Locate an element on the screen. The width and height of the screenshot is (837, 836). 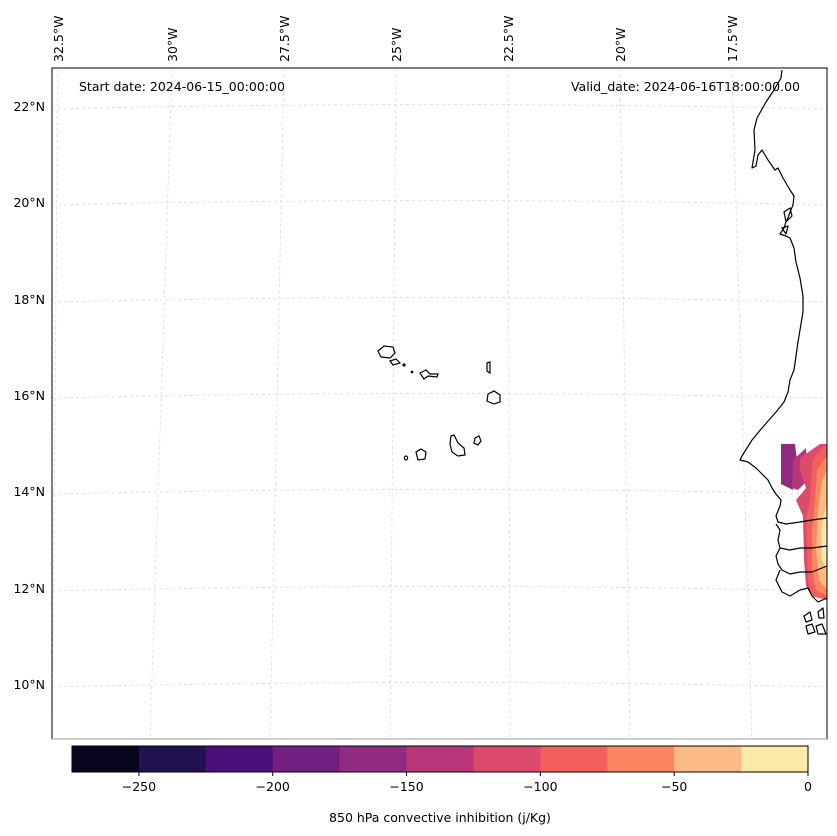
island-raso is located at coordinates (412, 372).